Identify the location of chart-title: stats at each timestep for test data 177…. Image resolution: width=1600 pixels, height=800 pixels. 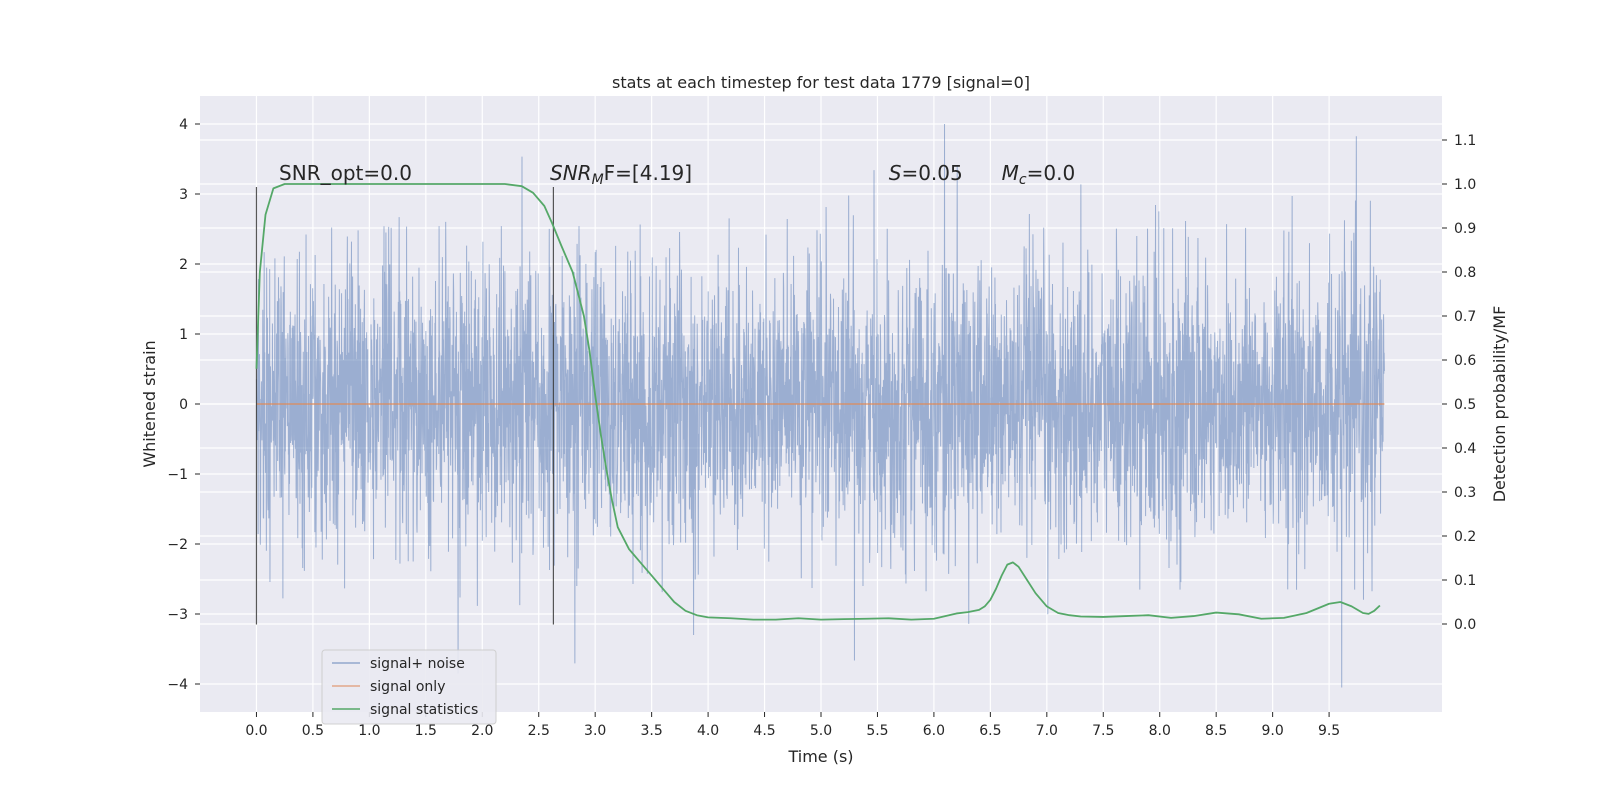
(821, 82).